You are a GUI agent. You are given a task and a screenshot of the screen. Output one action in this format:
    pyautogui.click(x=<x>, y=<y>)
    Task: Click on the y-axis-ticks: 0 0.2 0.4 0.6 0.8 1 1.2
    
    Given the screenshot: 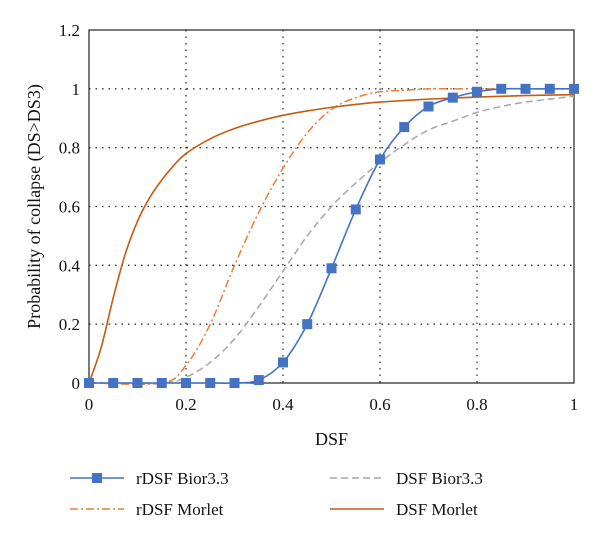 What is the action you would take?
    pyautogui.click(x=70, y=207)
    